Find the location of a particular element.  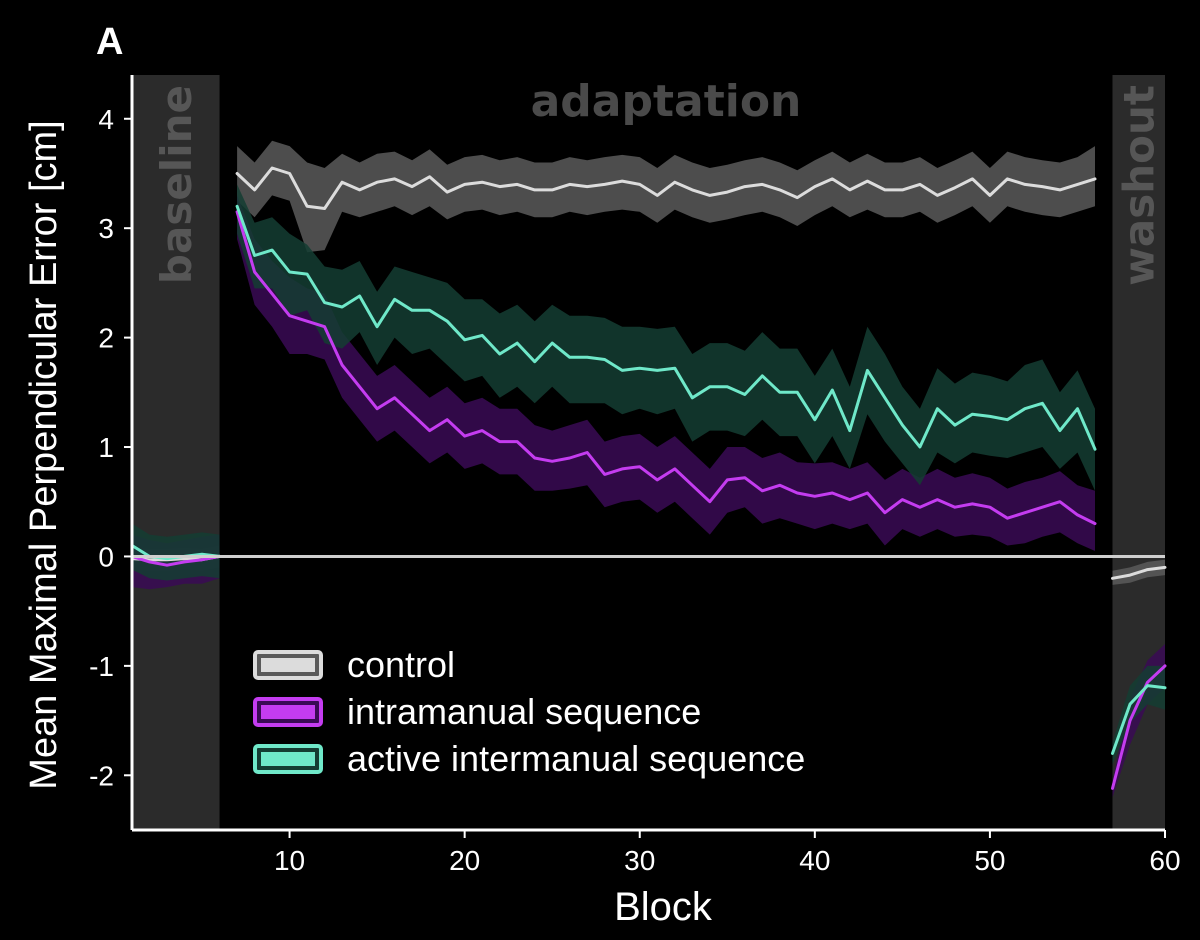

y-tick-label--1: -1 is located at coordinates (101, 666).